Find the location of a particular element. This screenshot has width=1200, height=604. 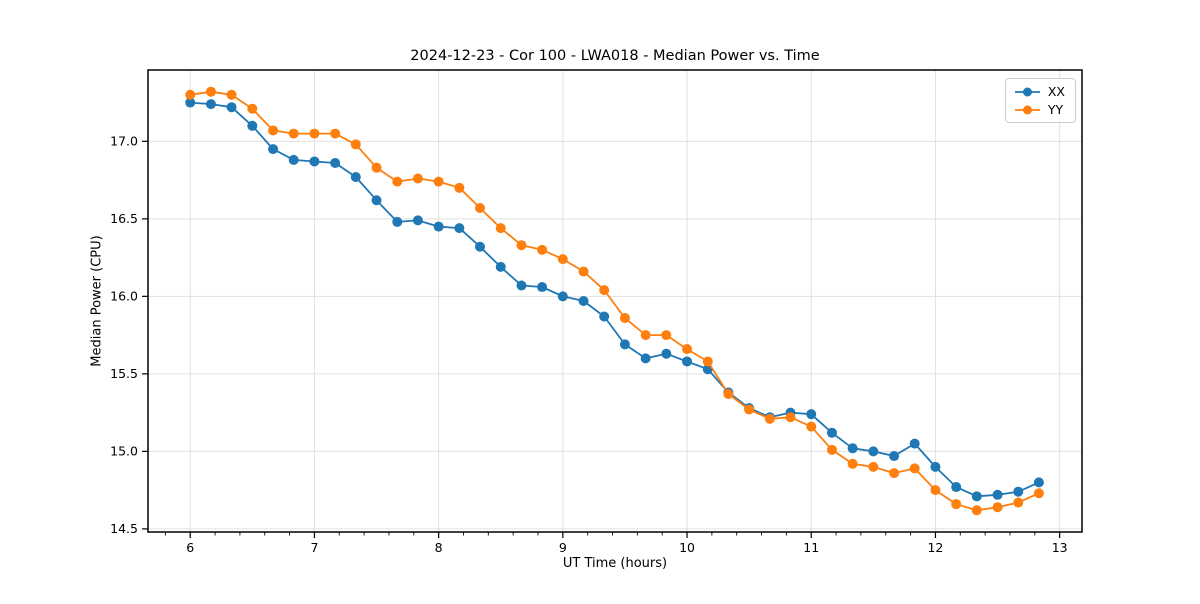

legend-entry-yy: YY is located at coordinates (1039, 109).